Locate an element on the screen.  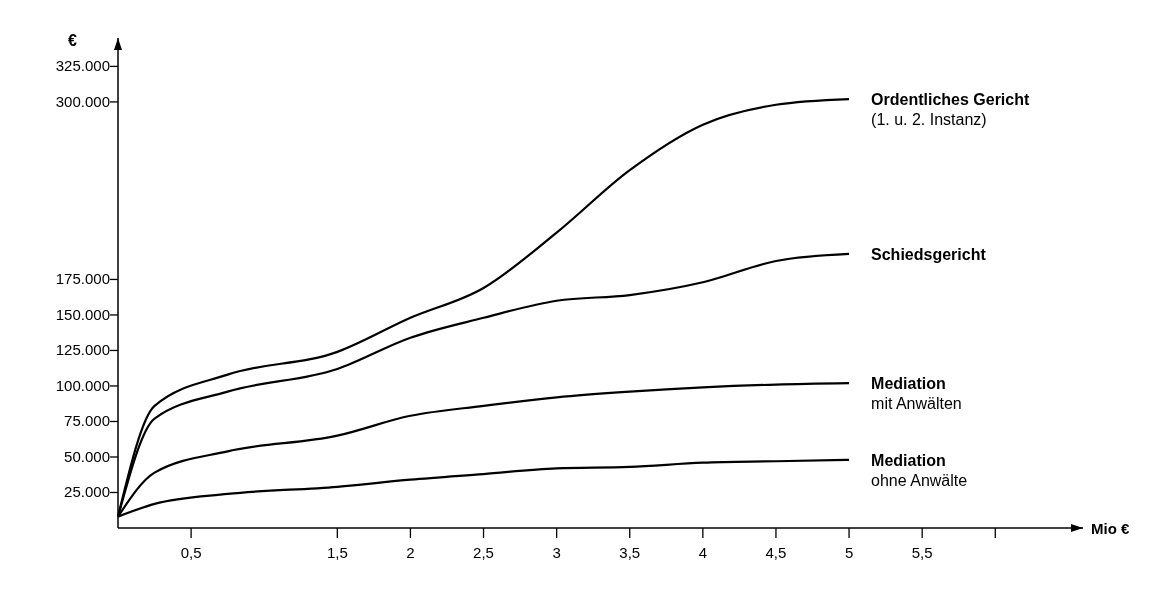
x-tick-label: 5,5 is located at coordinates (922, 552).